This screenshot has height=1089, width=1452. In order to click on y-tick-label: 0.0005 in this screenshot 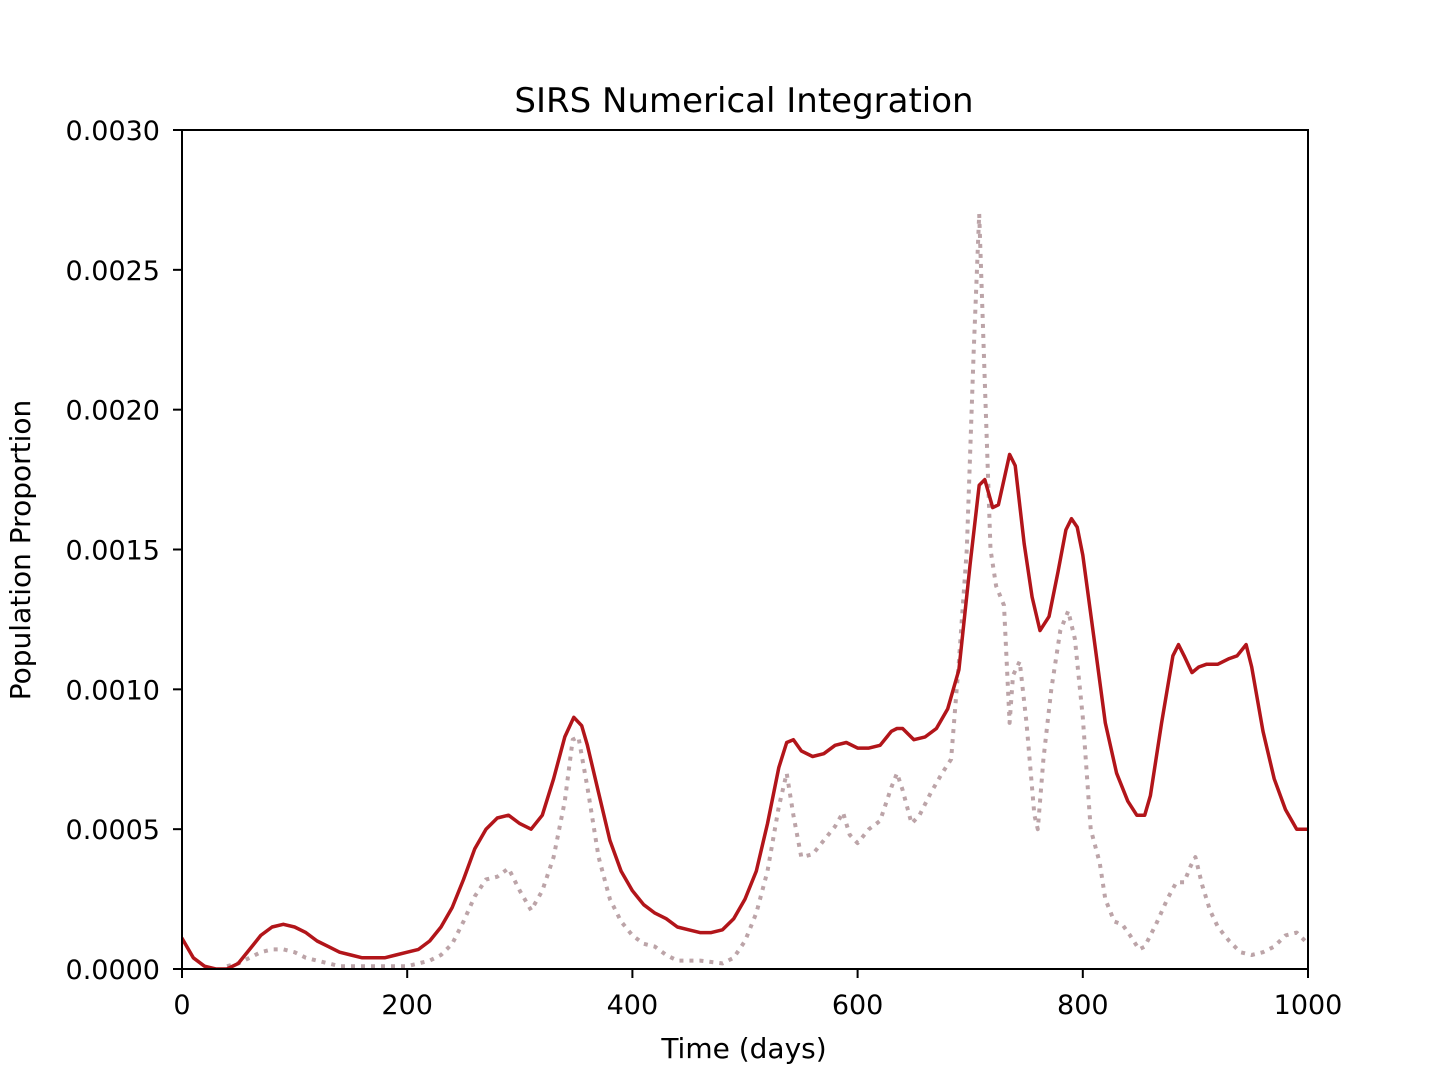, I will do `click(113, 830)`.